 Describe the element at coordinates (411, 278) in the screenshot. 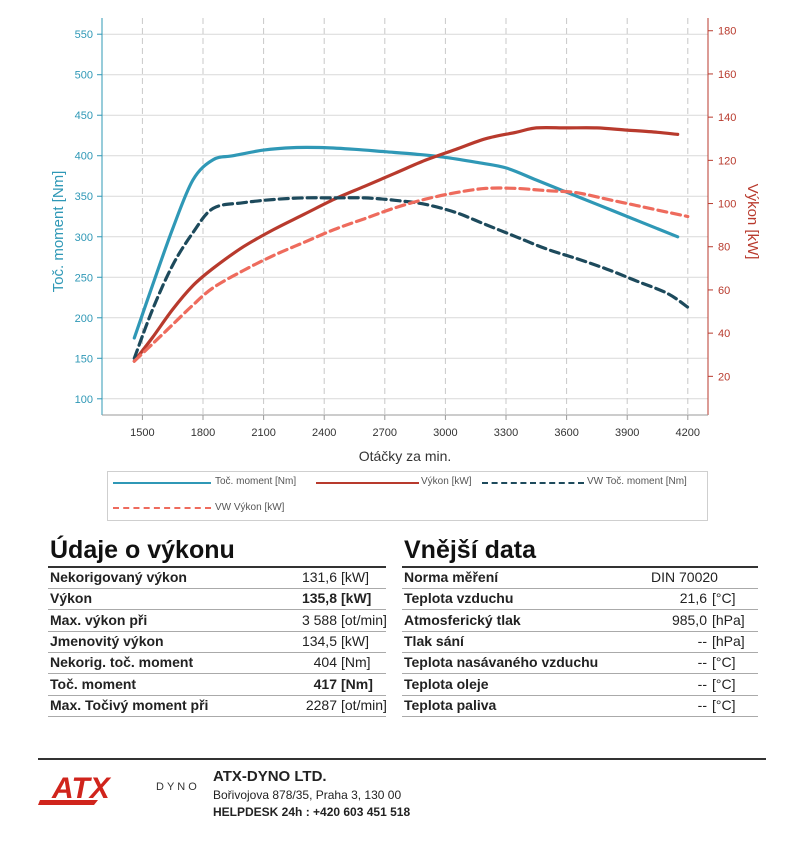

I see `vw-torque-line` at that location.